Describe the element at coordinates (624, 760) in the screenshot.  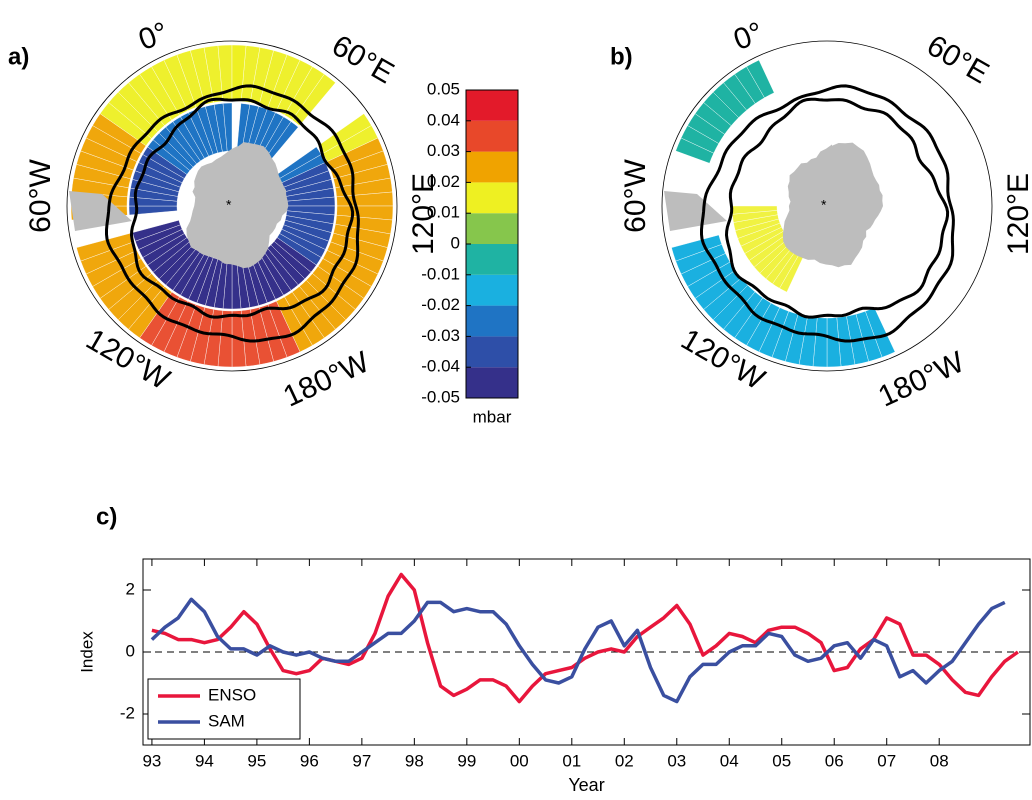
I see `x-tick-label: 02` at that location.